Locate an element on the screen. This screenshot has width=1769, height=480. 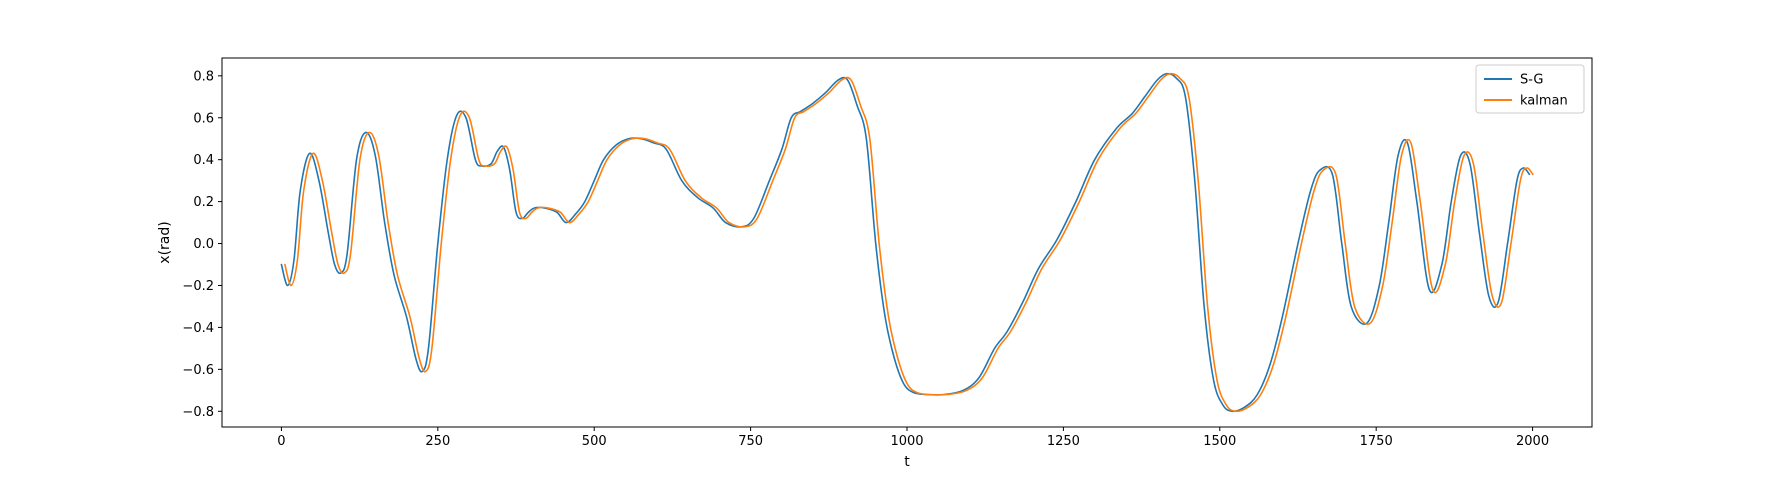
legend-label: kalman is located at coordinates (1544, 101).